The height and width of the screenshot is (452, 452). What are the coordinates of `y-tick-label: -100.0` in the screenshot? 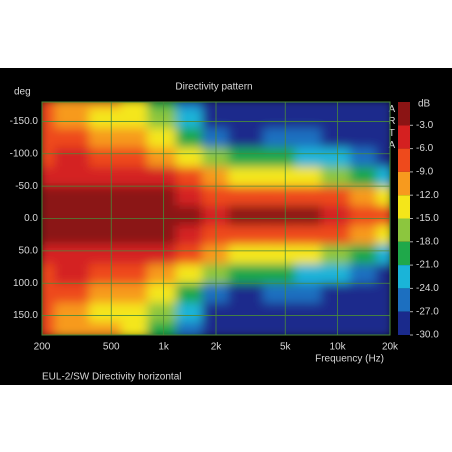 It's located at (24, 153).